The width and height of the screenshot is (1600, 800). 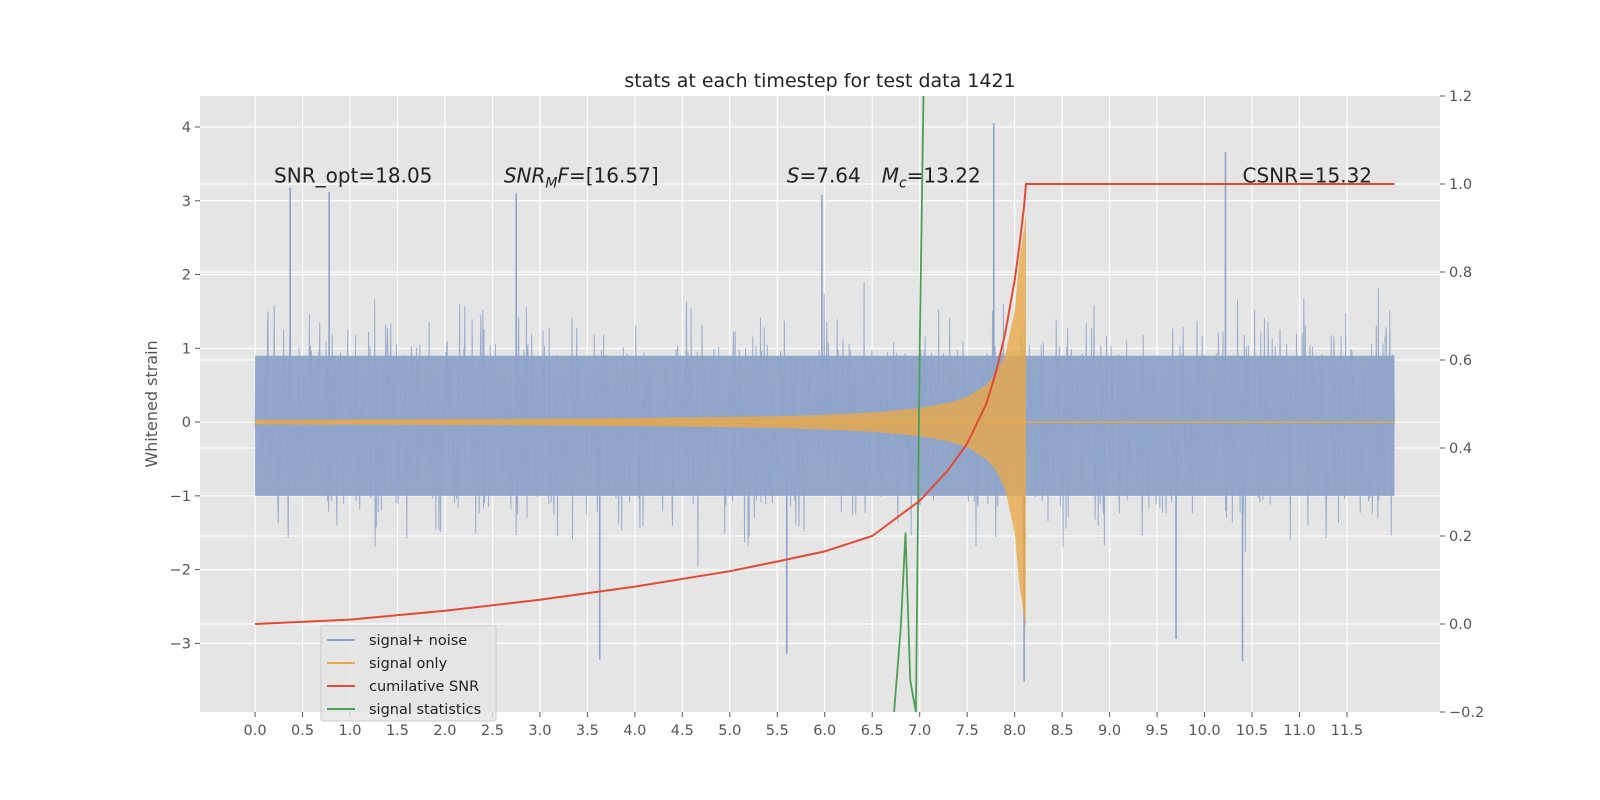 I want to click on x-tick-label: 8.0, so click(x=1014, y=731).